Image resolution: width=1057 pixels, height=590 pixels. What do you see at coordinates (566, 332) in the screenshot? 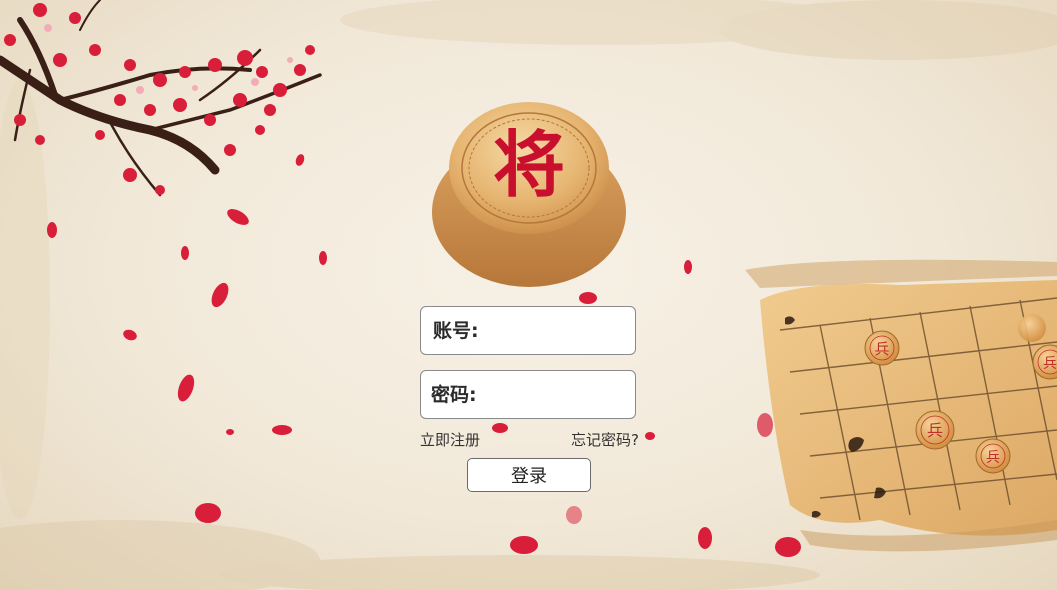
I see `account-input` at bounding box center [566, 332].